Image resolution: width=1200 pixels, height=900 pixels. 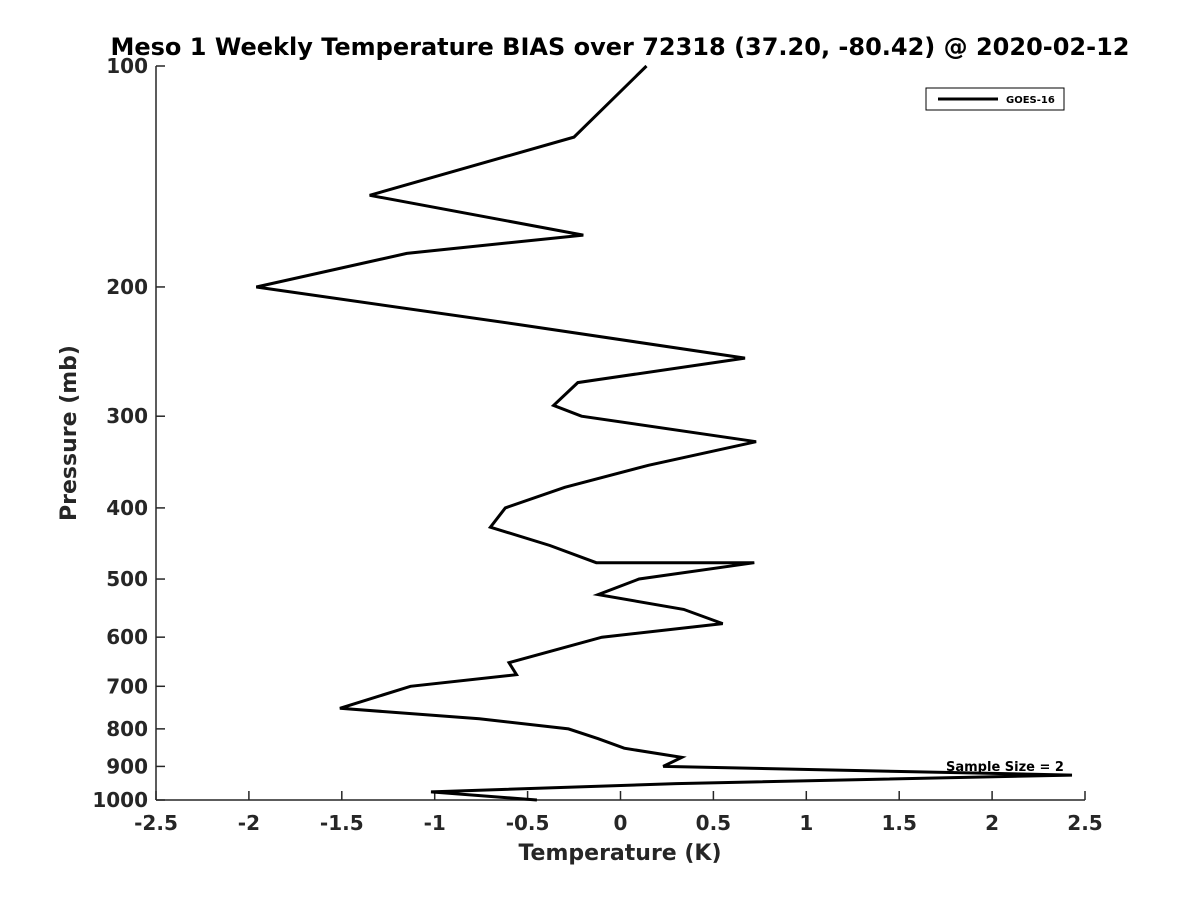 What do you see at coordinates (1030, 100) in the screenshot?
I see `legend-label-goes-16: GOES-16` at bounding box center [1030, 100].